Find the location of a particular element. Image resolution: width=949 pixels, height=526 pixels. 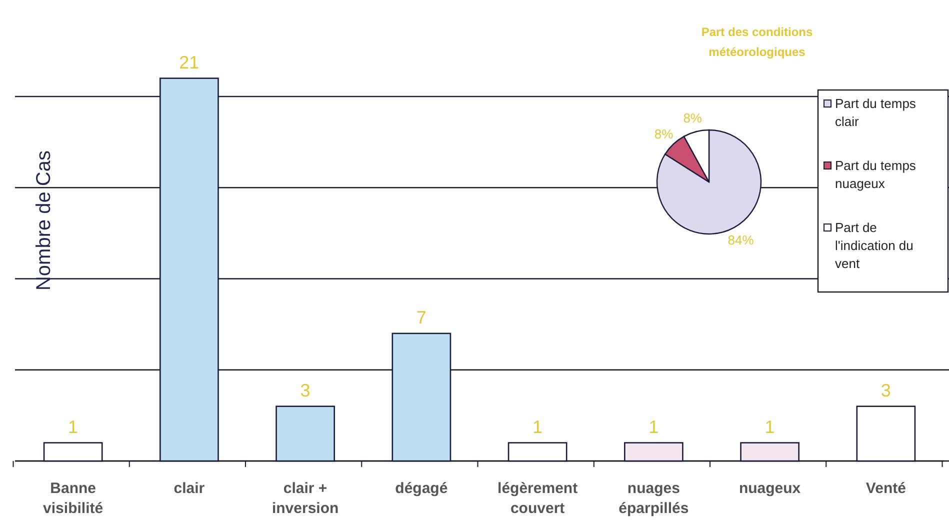

data-label: 21 is located at coordinates (189, 62).